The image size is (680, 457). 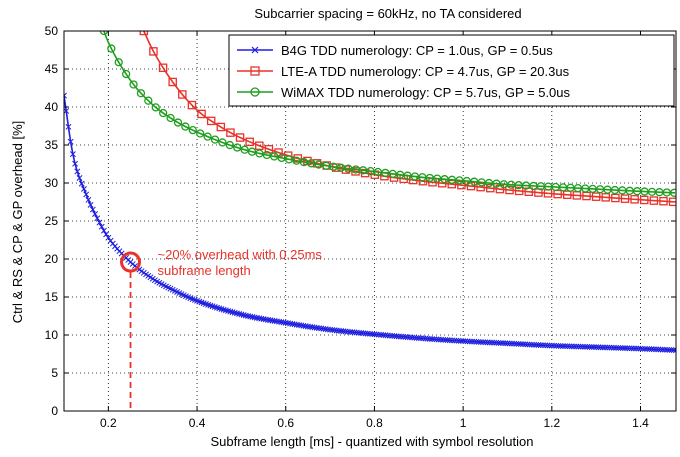 What do you see at coordinates (551, 423) in the screenshot?
I see `x-tick-label: 1.2` at bounding box center [551, 423].